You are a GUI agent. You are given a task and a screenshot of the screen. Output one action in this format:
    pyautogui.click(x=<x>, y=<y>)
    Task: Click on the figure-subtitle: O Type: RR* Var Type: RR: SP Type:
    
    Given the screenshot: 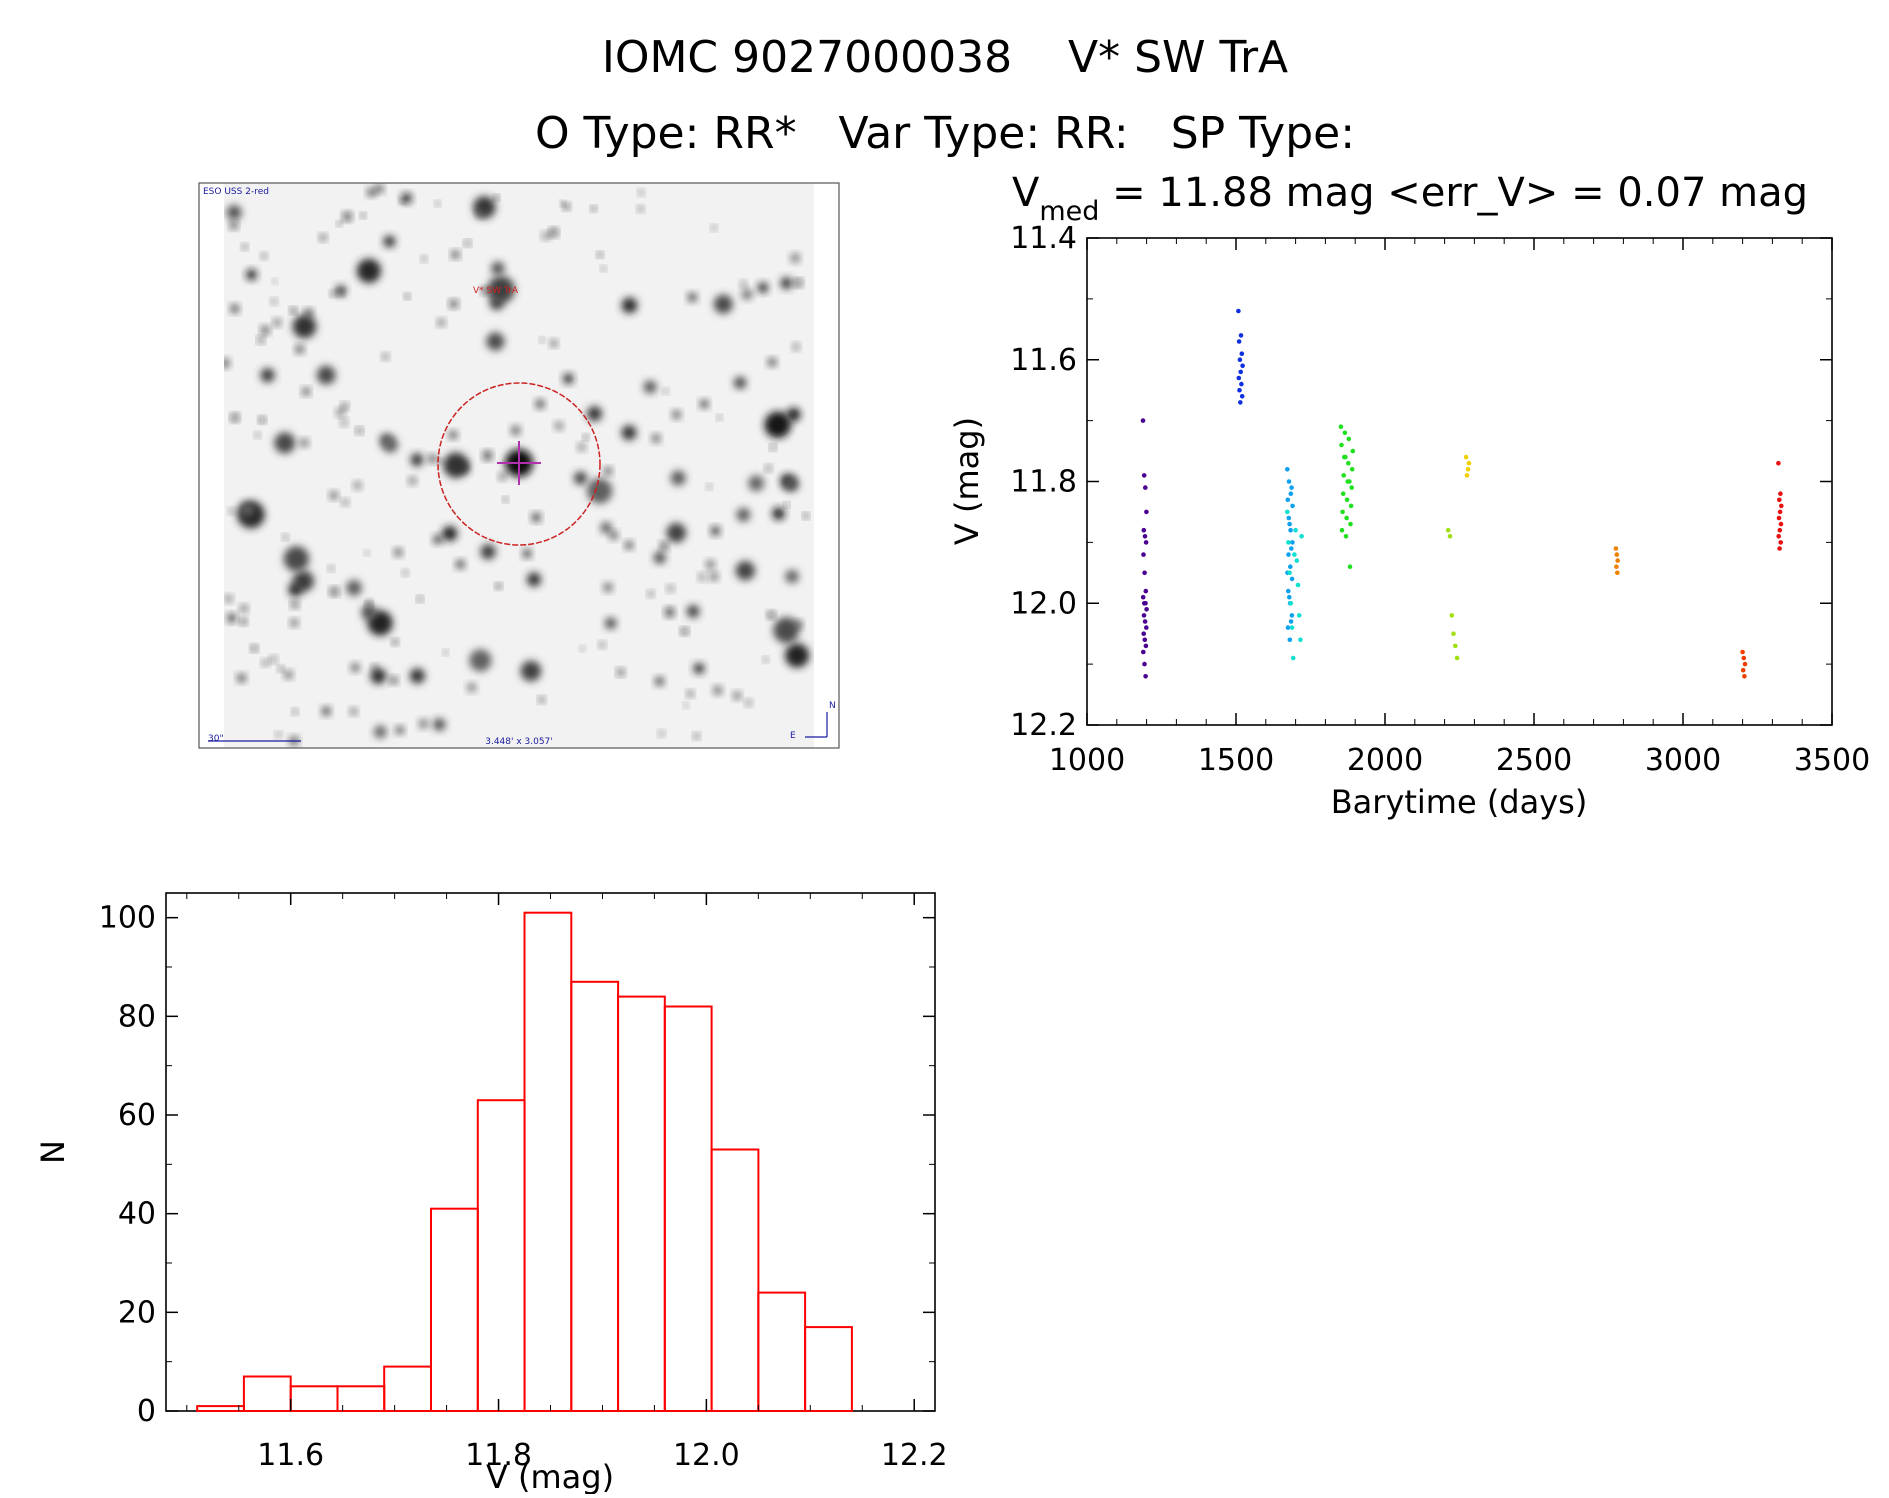 What is the action you would take?
    pyautogui.click(x=945, y=133)
    